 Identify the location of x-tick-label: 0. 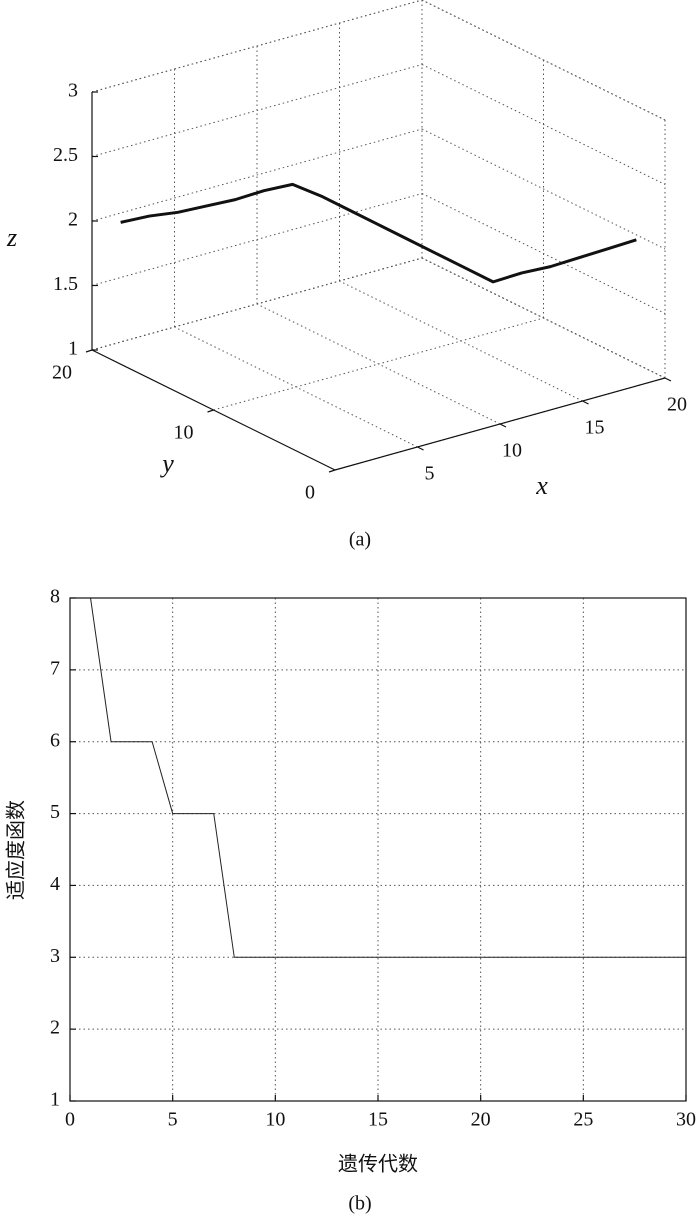
(70, 1120).